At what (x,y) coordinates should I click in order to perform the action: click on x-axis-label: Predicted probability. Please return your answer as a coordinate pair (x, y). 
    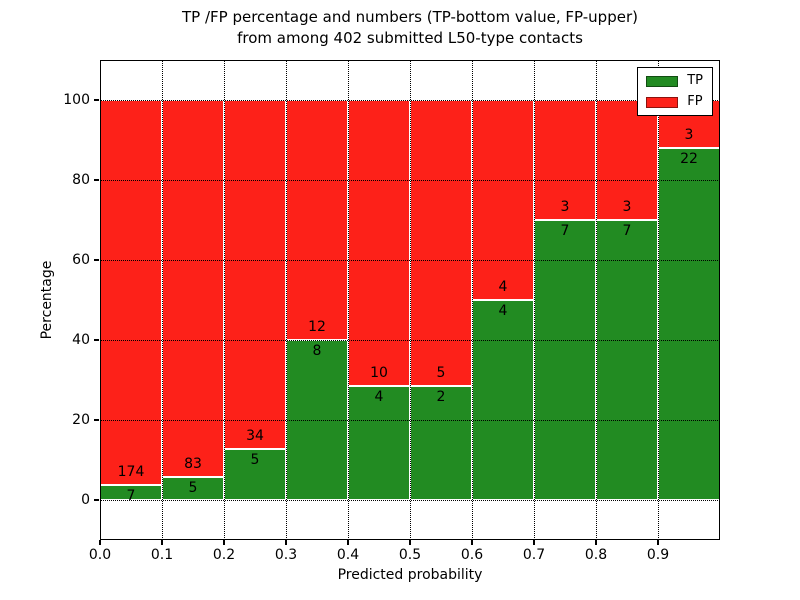
    Looking at the image, I should click on (410, 575).